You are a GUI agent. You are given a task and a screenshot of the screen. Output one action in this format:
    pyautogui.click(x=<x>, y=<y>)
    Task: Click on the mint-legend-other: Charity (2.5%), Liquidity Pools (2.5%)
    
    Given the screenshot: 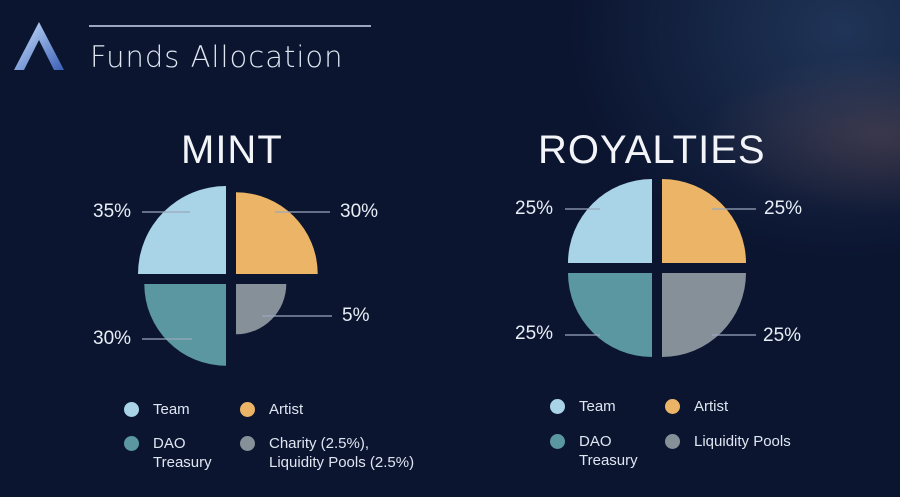 What is the action you would take?
    pyautogui.click(x=327, y=453)
    